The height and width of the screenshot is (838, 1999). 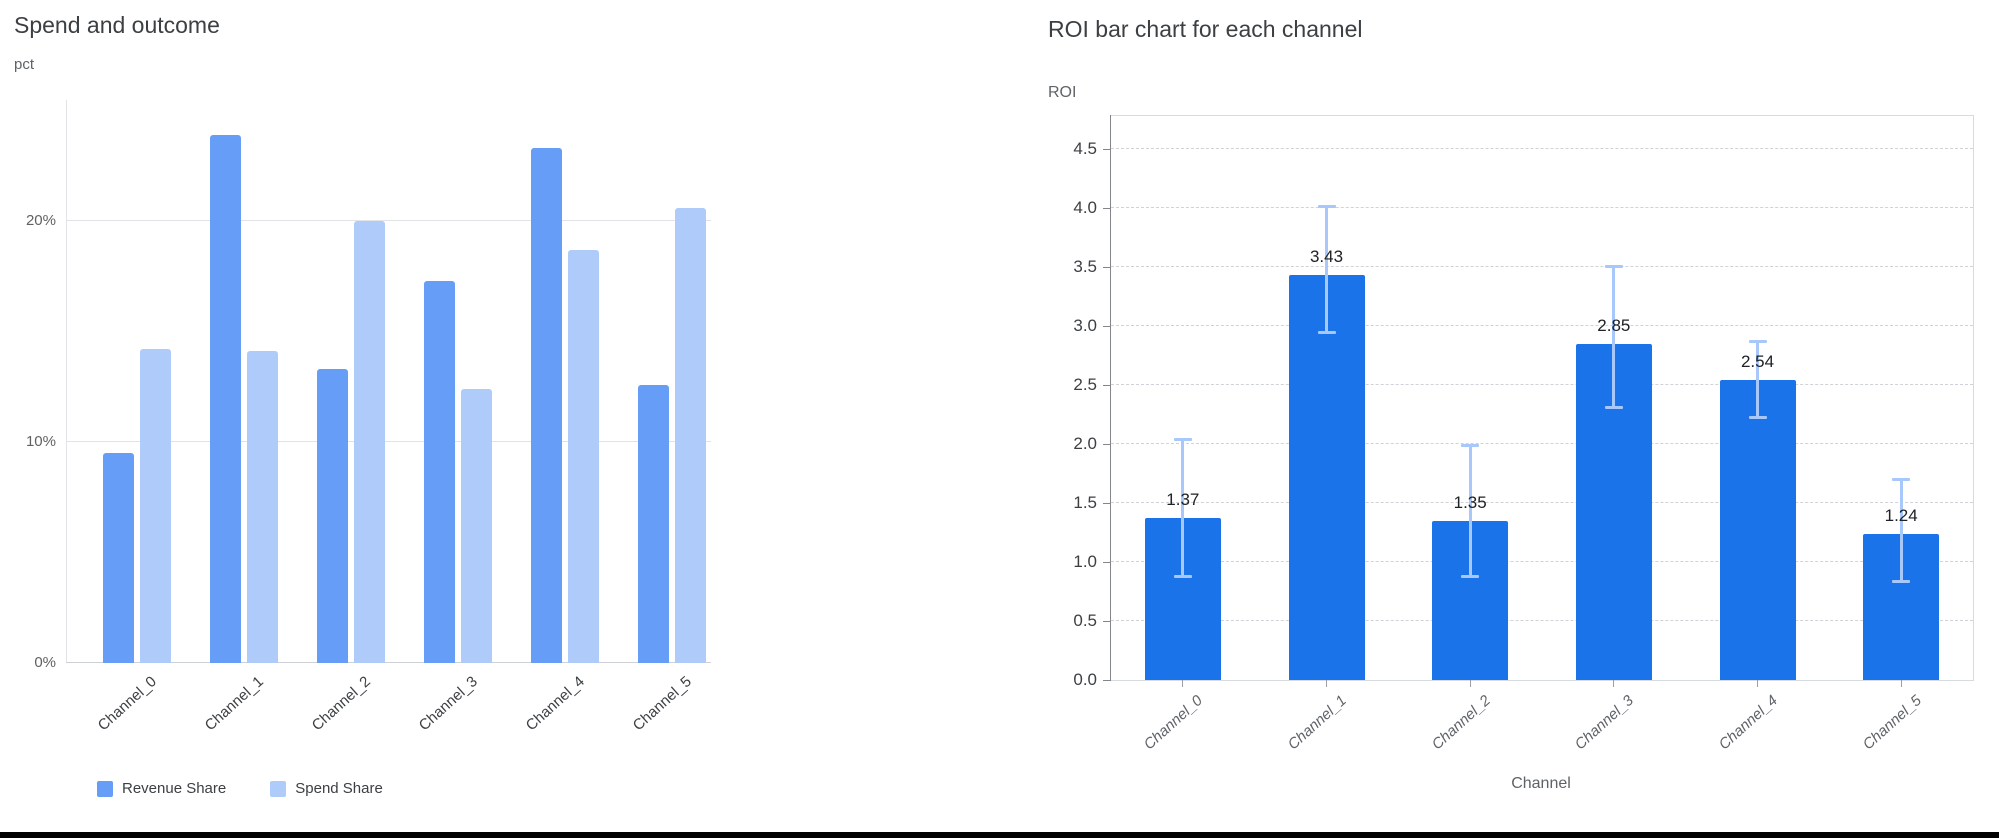 I want to click on bar-value-label-channel_0: 1.37, so click(x=1183, y=500).